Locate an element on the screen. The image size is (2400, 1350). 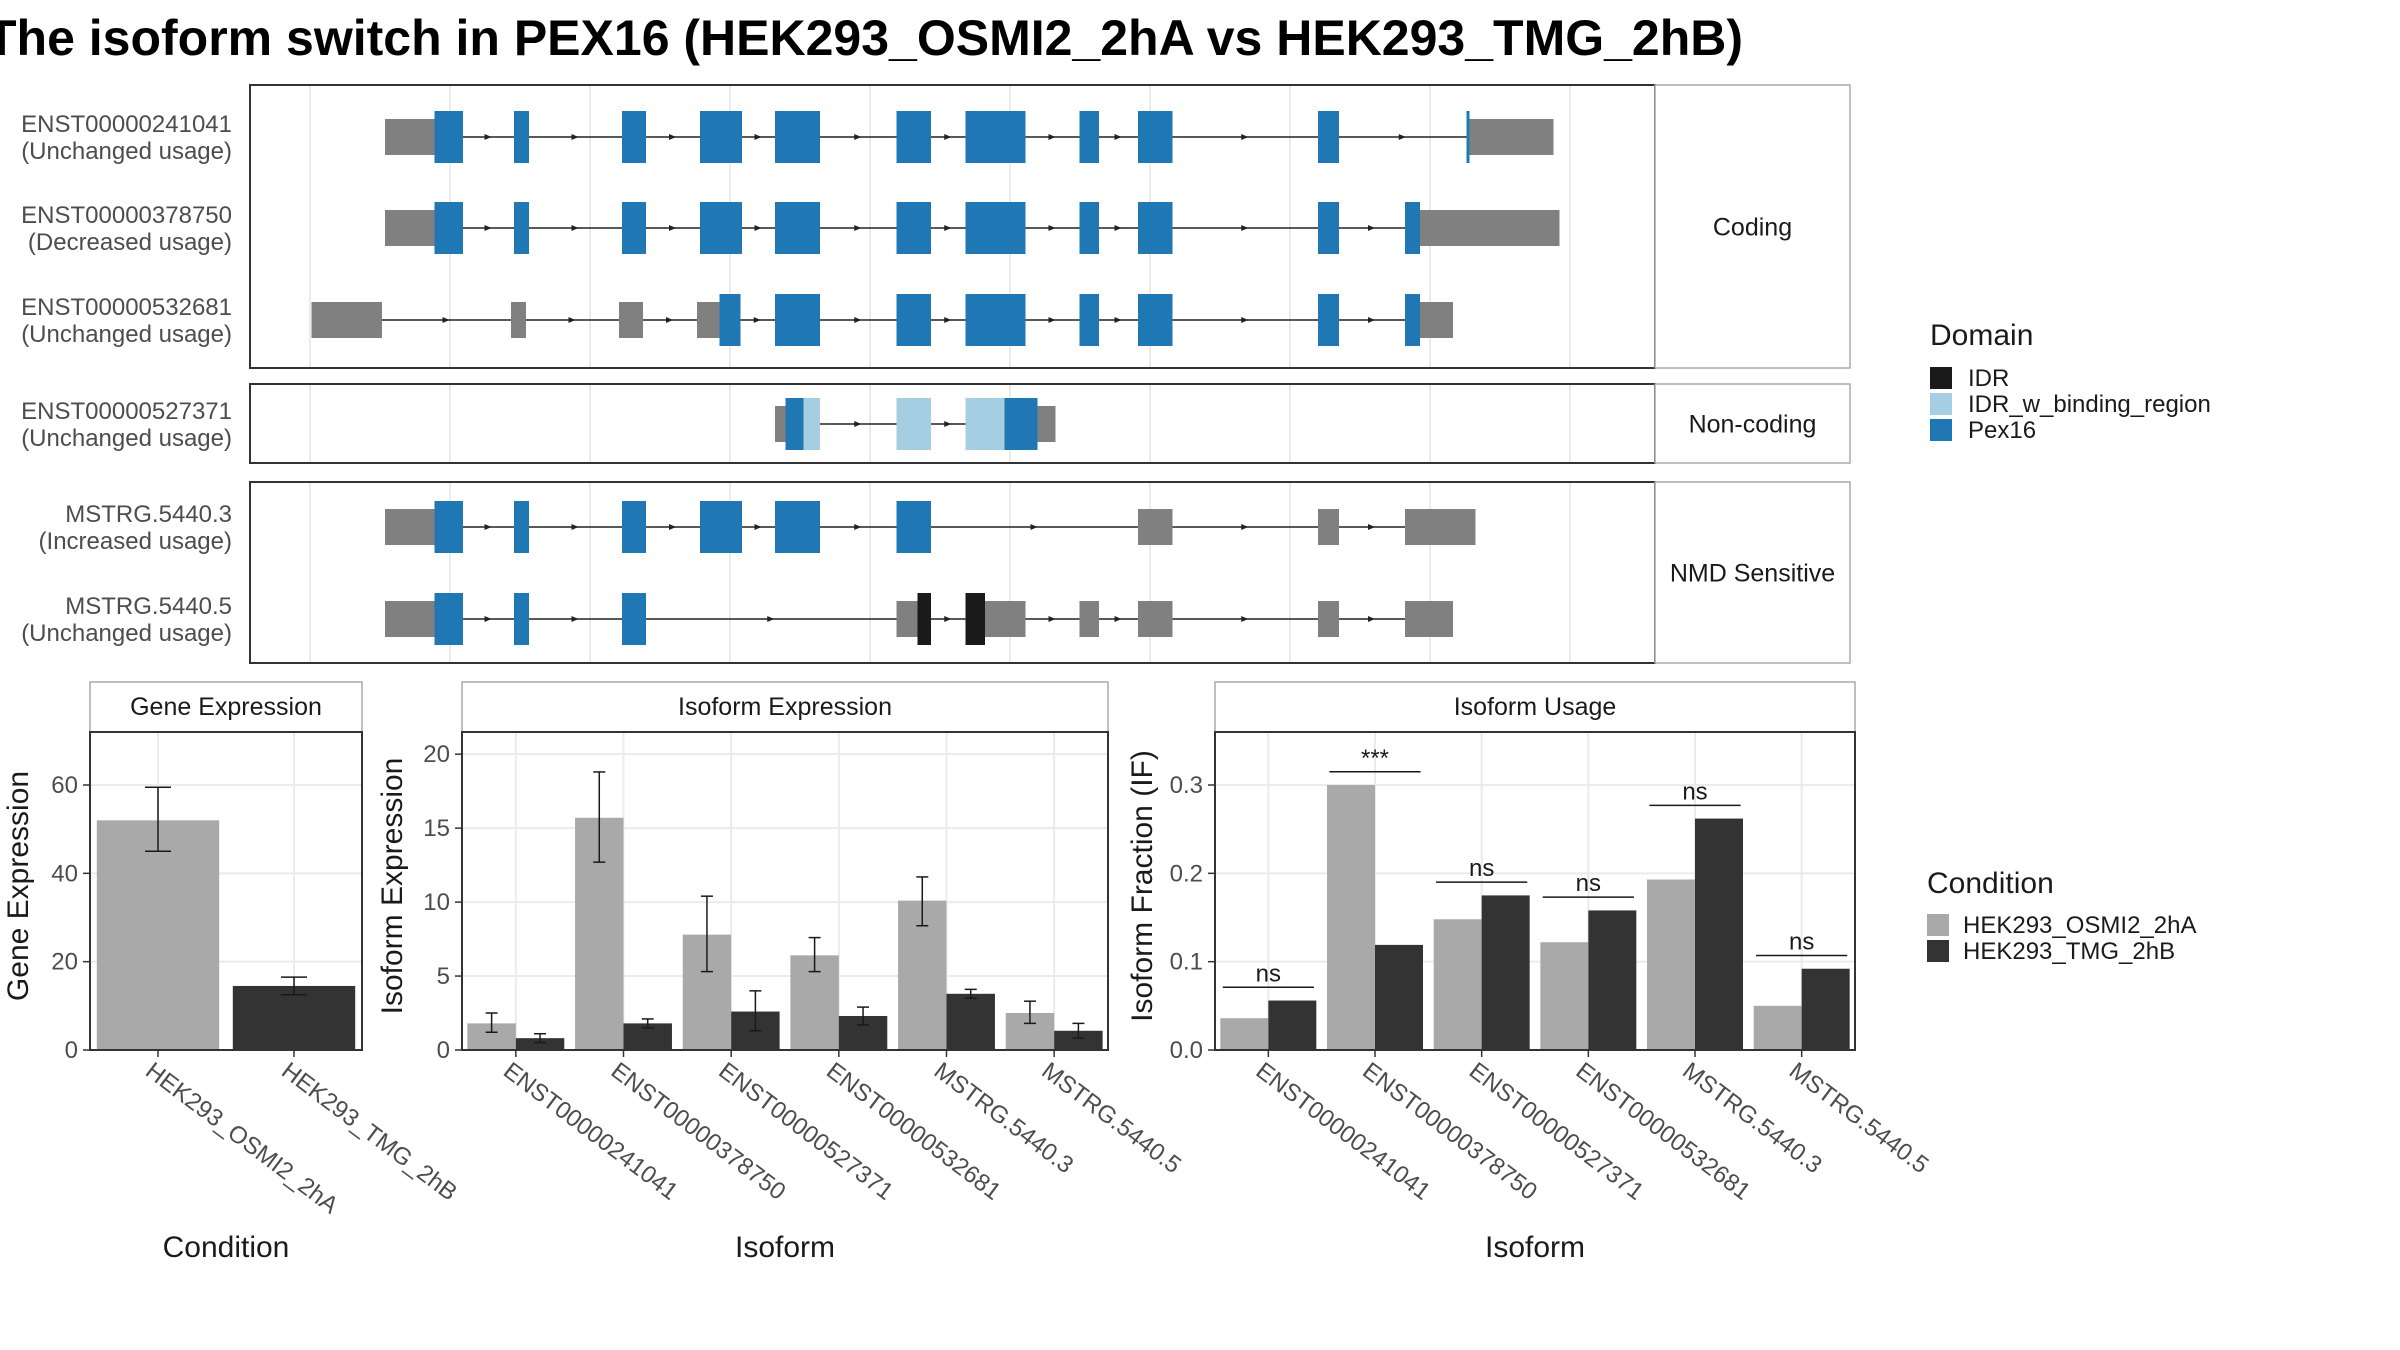
x-tick-label: ENST00000527371 is located at coordinates (806, 1131).